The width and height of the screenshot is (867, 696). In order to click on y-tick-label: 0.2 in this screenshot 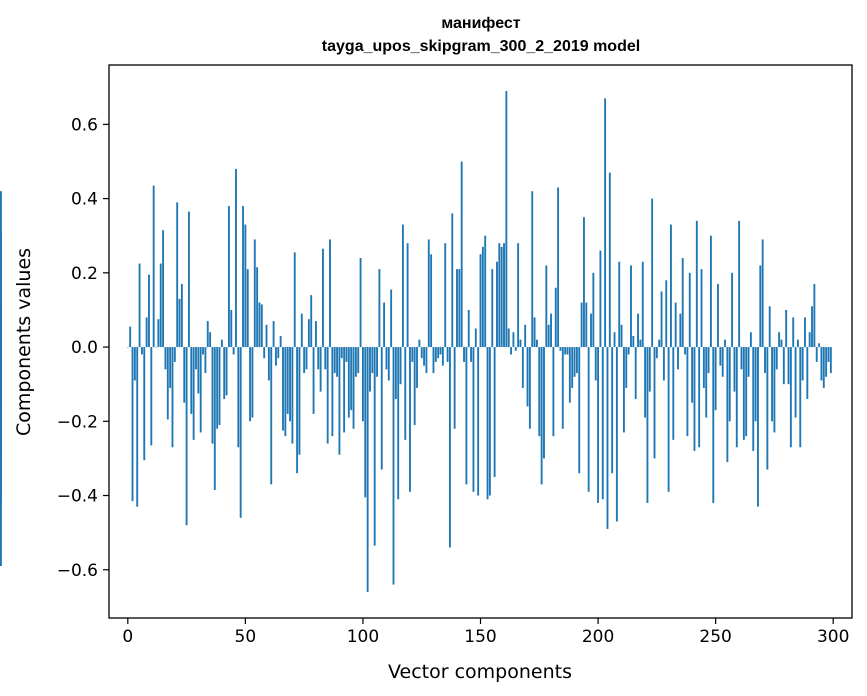, I will do `click(84, 274)`.